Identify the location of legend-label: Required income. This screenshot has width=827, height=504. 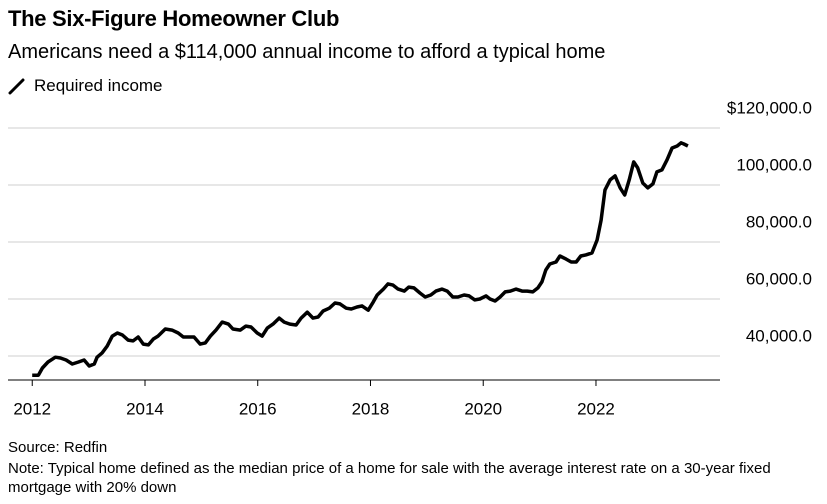
(98, 85).